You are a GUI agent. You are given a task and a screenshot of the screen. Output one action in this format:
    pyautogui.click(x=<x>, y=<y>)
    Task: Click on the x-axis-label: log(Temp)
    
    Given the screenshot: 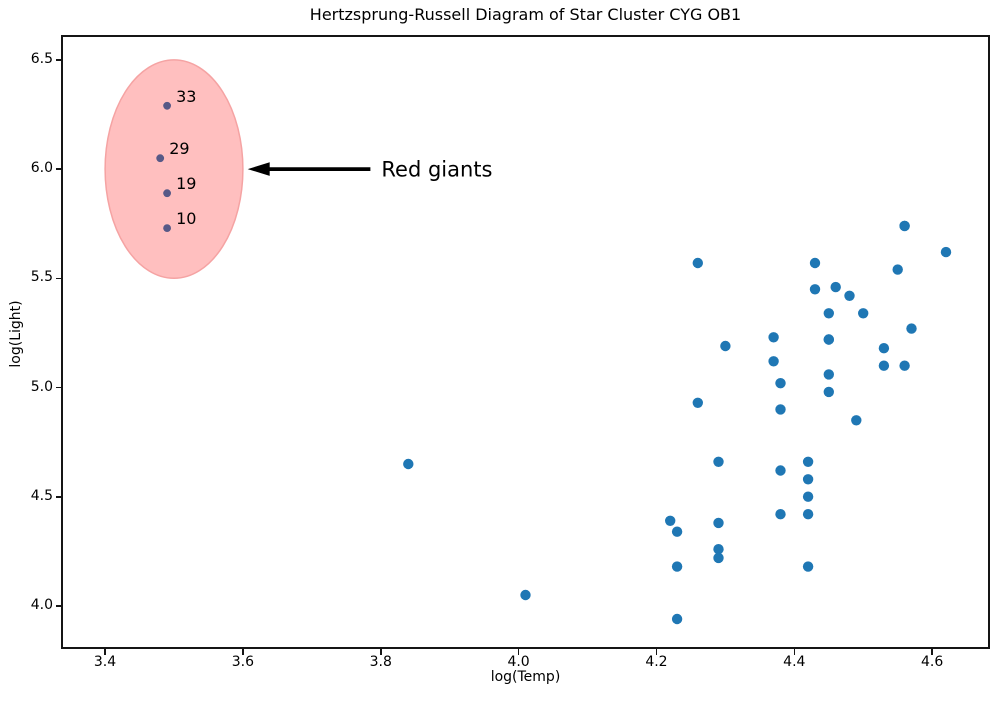 What is the action you would take?
    pyautogui.click(x=525, y=677)
    